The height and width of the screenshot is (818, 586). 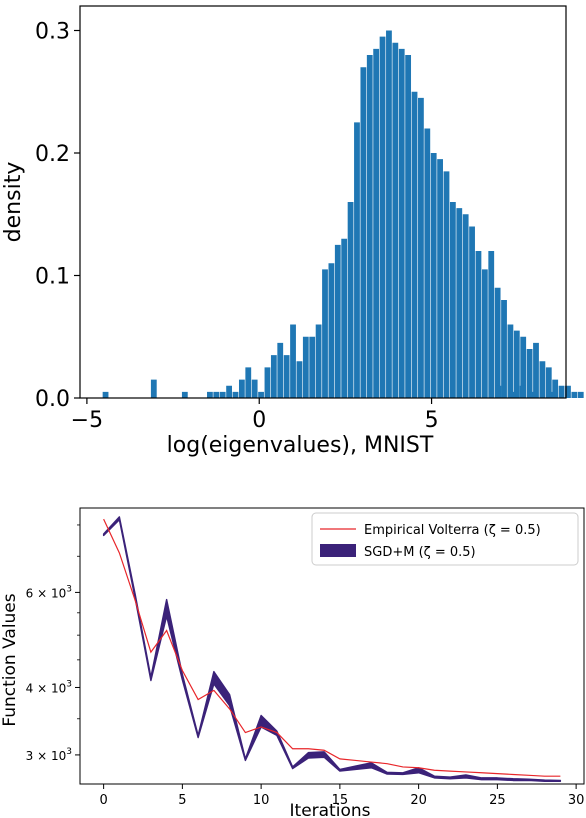 I want to click on y-axis-label: density, so click(x=13, y=202).